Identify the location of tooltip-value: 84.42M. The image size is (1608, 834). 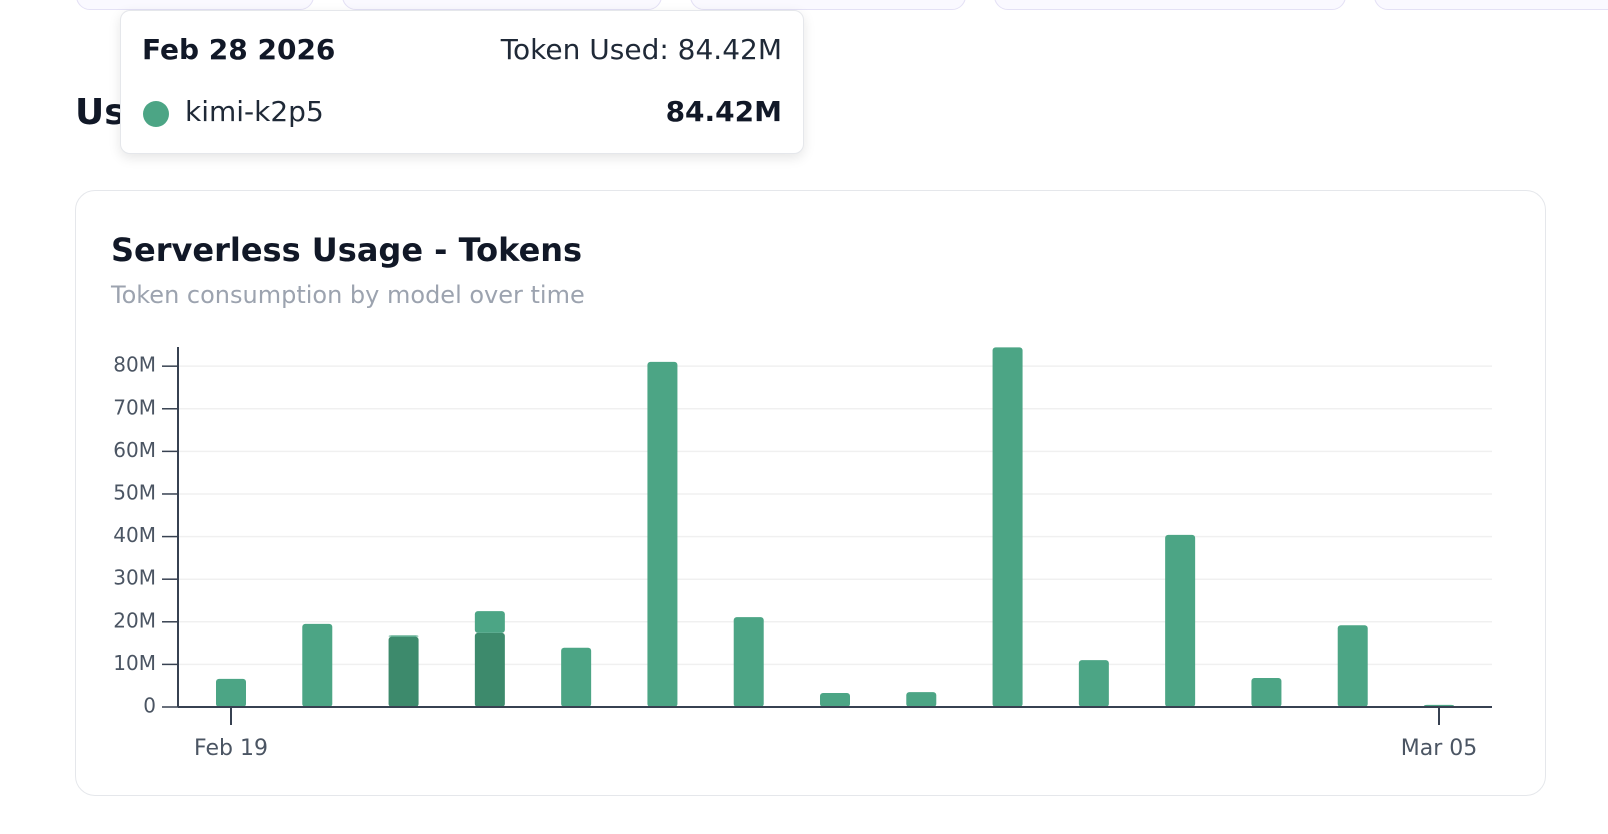
(723, 111).